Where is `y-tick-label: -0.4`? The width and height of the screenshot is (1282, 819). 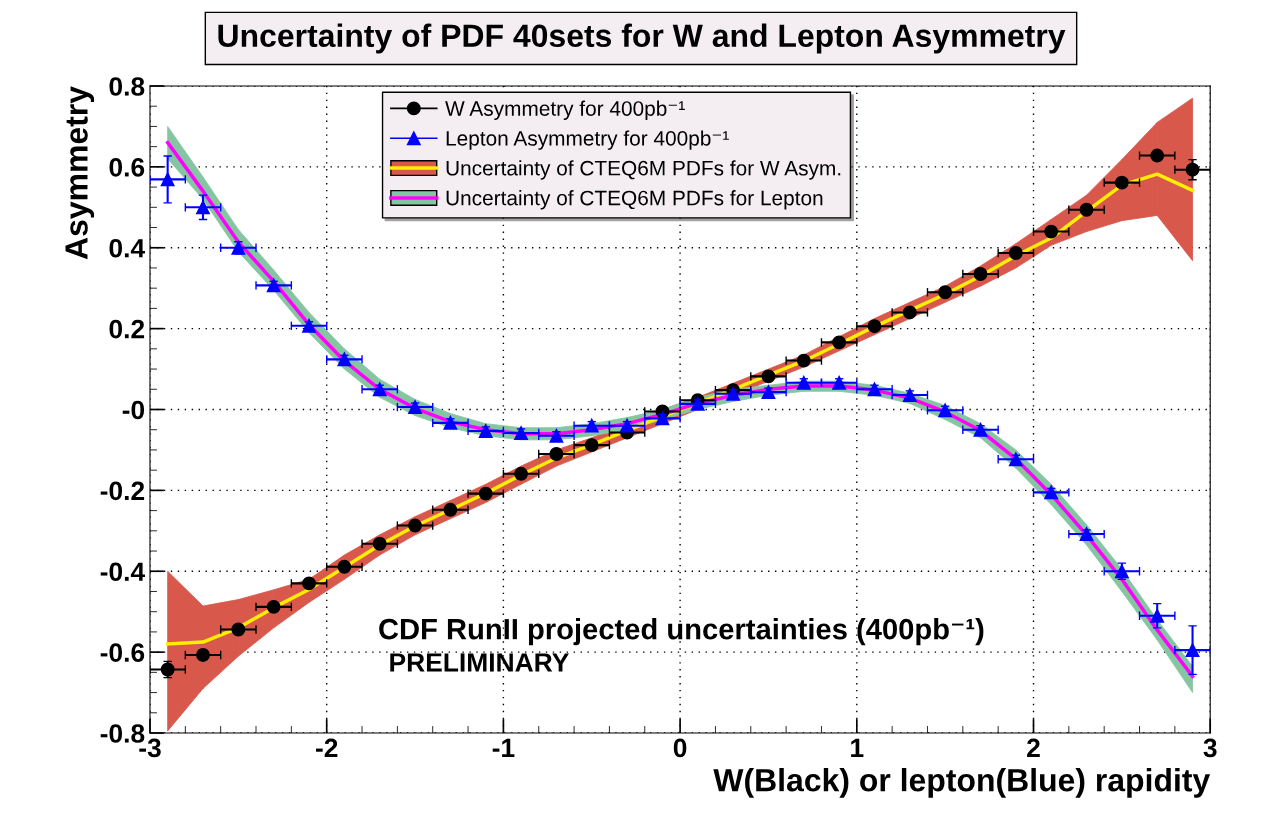 y-tick-label: -0.4 is located at coordinates (122, 572).